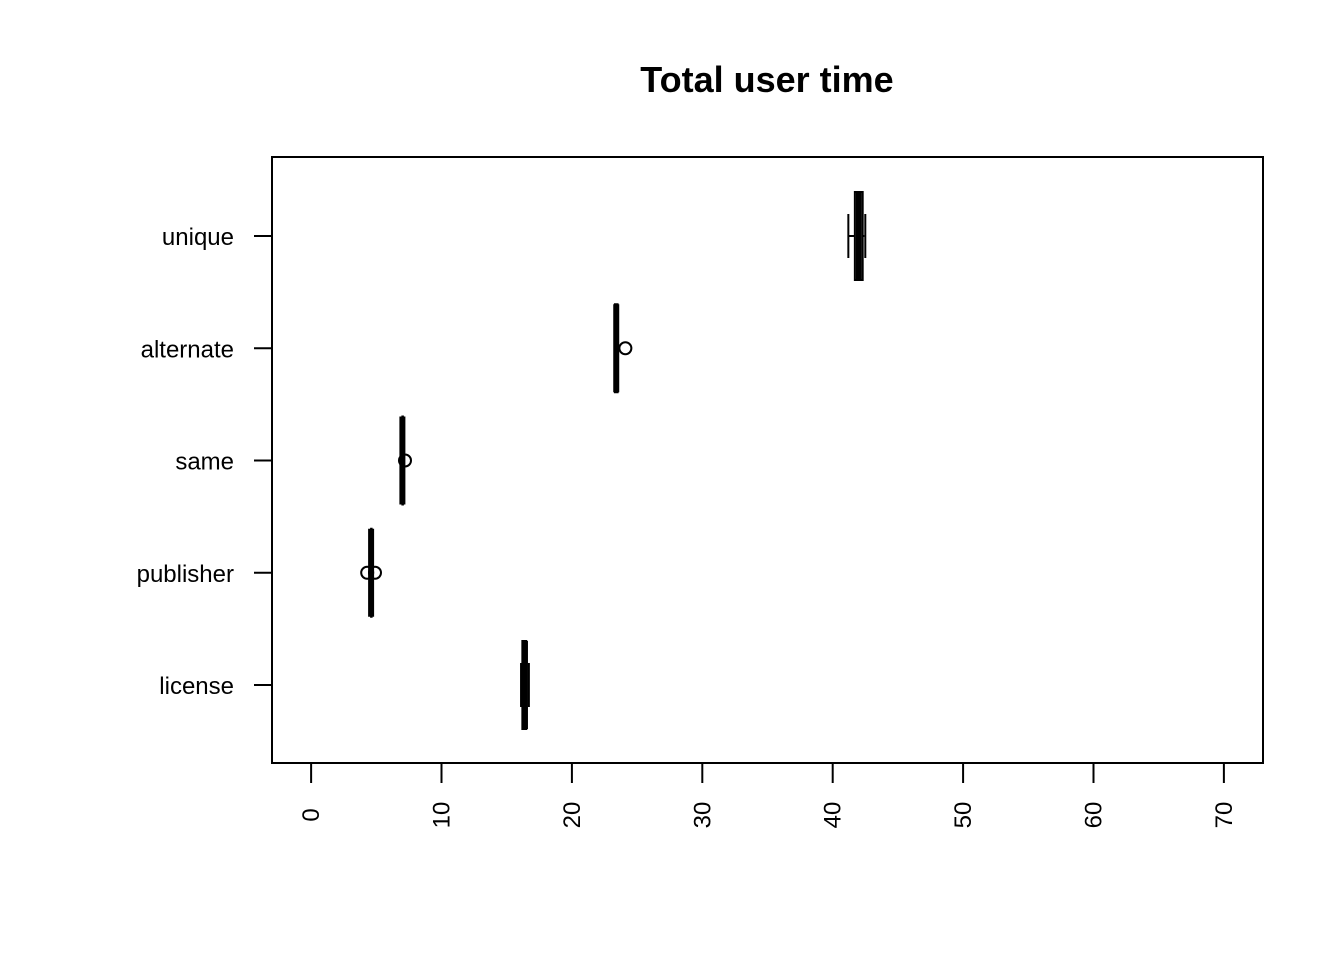 Image resolution: width=1344 pixels, height=960 pixels. Describe the element at coordinates (198, 237) in the screenshot. I see `y-tick-label: unique` at that location.